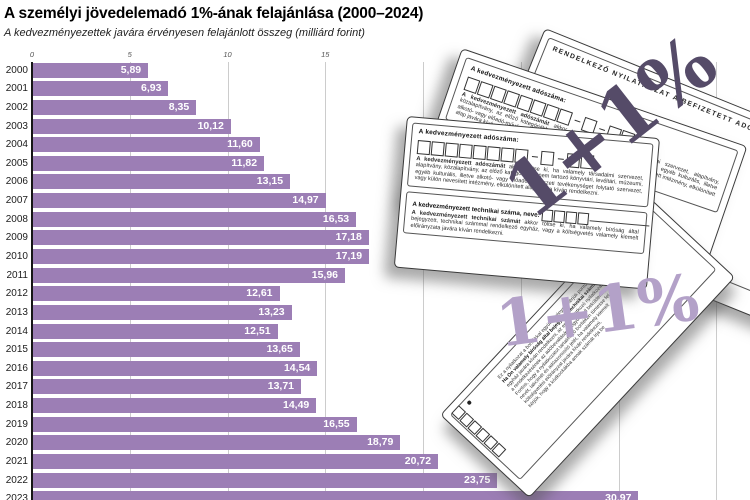  I want to click on table-row: 2003 10,12, so click(375, 126).